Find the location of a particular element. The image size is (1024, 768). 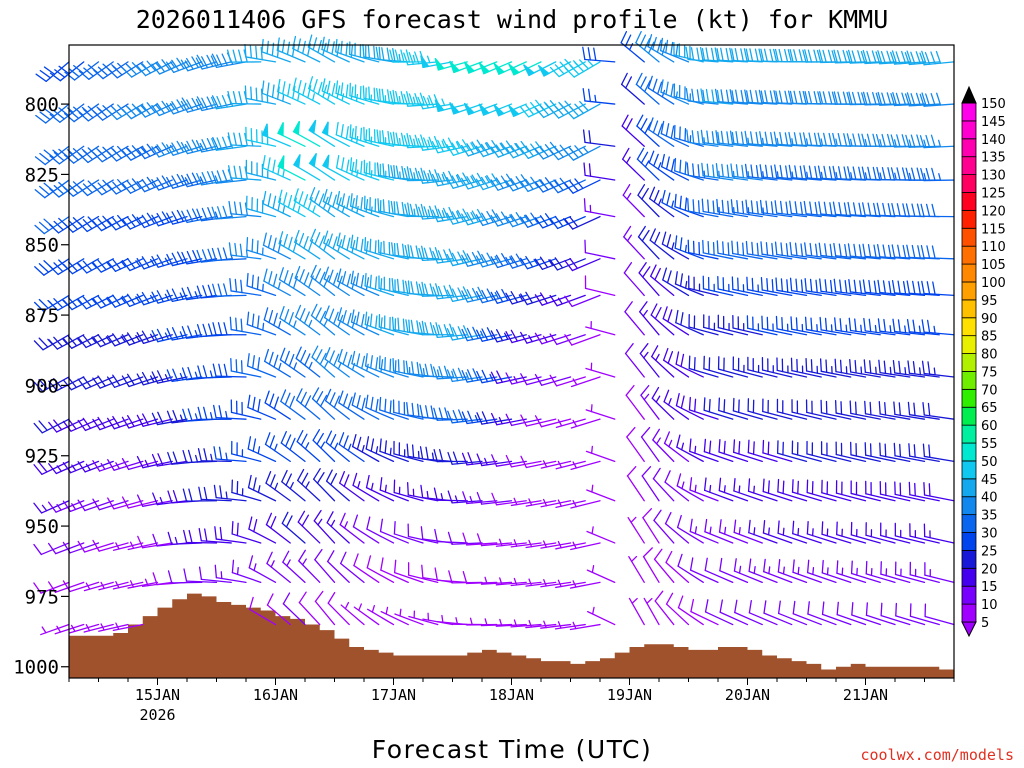

credit-text: coolwx.com/models is located at coordinates (937, 755).